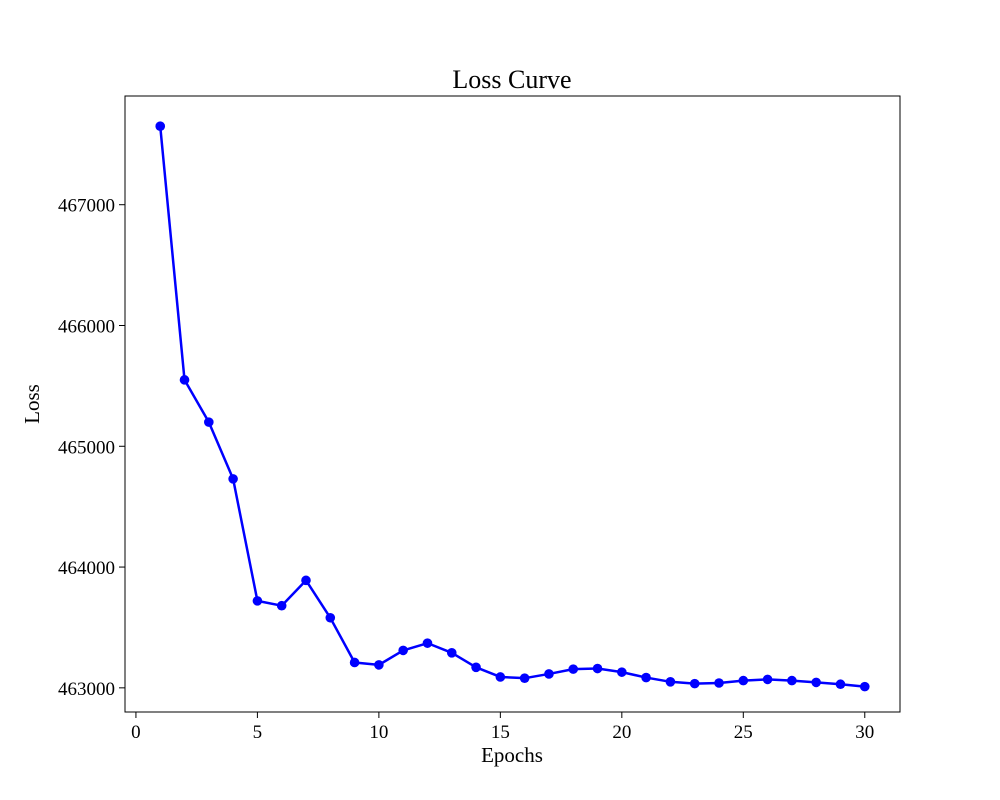 The width and height of the screenshot is (1000, 800). Describe the element at coordinates (743, 732) in the screenshot. I see `x-tick-label: 25` at that location.